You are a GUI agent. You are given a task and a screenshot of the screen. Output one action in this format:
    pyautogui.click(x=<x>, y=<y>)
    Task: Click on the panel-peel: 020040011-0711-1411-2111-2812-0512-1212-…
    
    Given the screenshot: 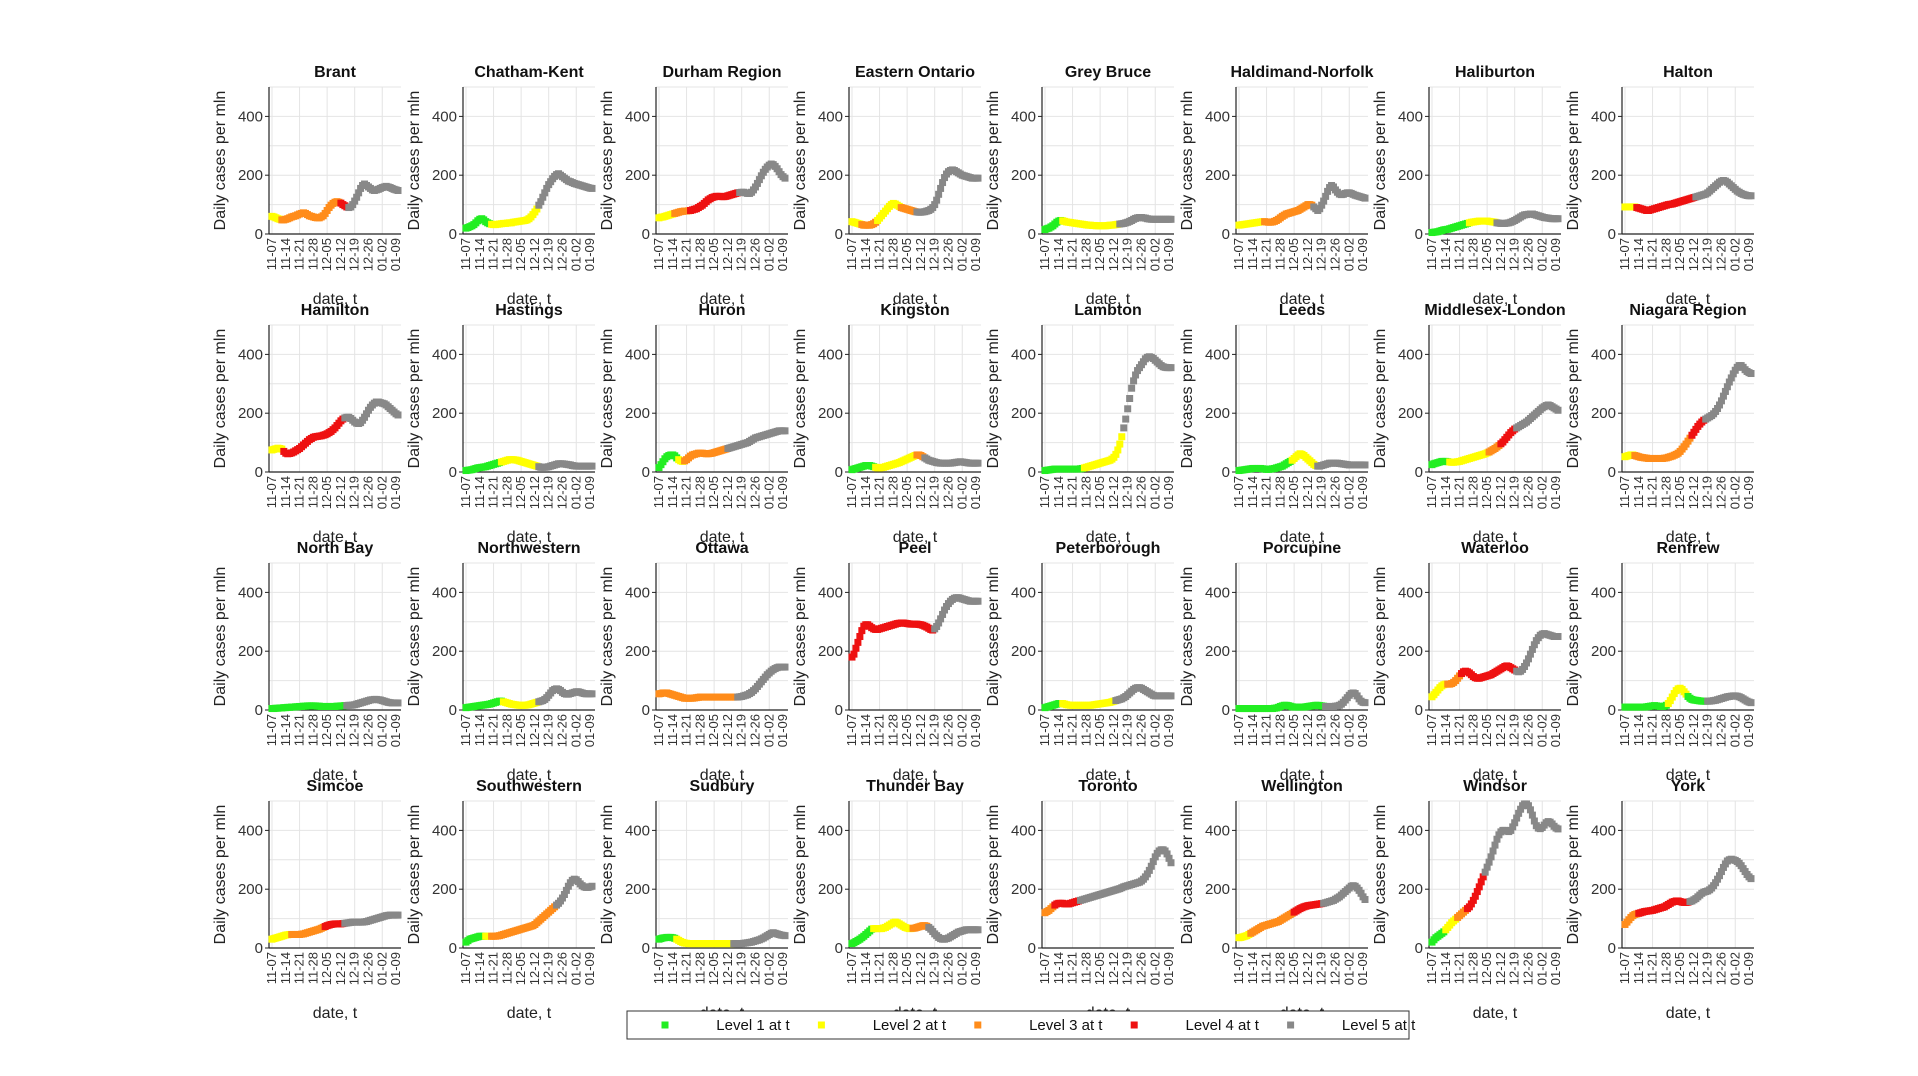 What is the action you would take?
    pyautogui.click(x=887, y=662)
    